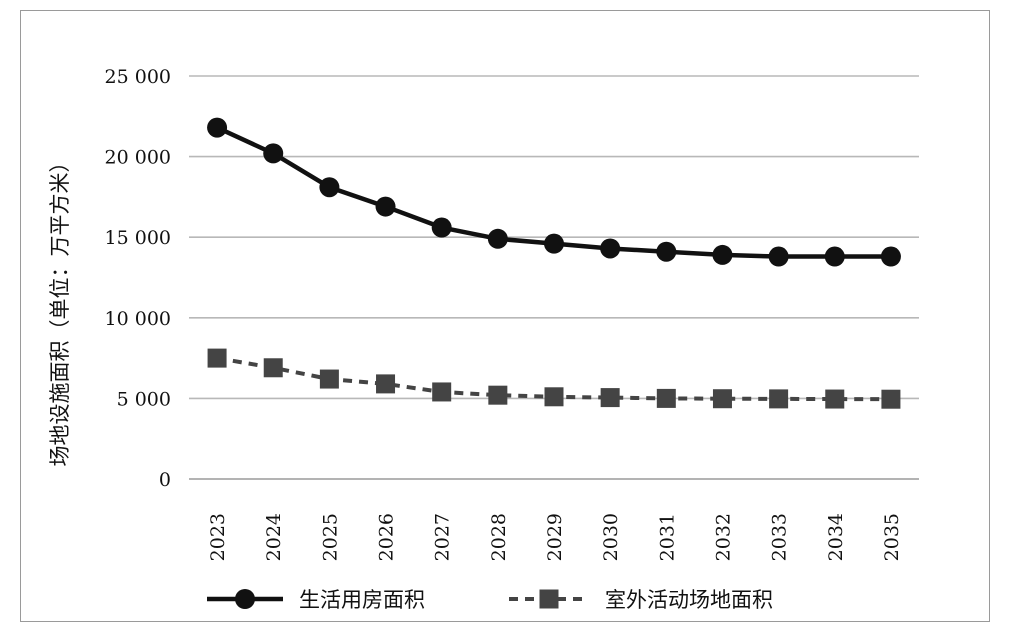 The image size is (1009, 635). What do you see at coordinates (138, 278) in the screenshot?
I see `y-tick-labels: 0 5 000 10 000 15 000 20 000 25 000` at bounding box center [138, 278].